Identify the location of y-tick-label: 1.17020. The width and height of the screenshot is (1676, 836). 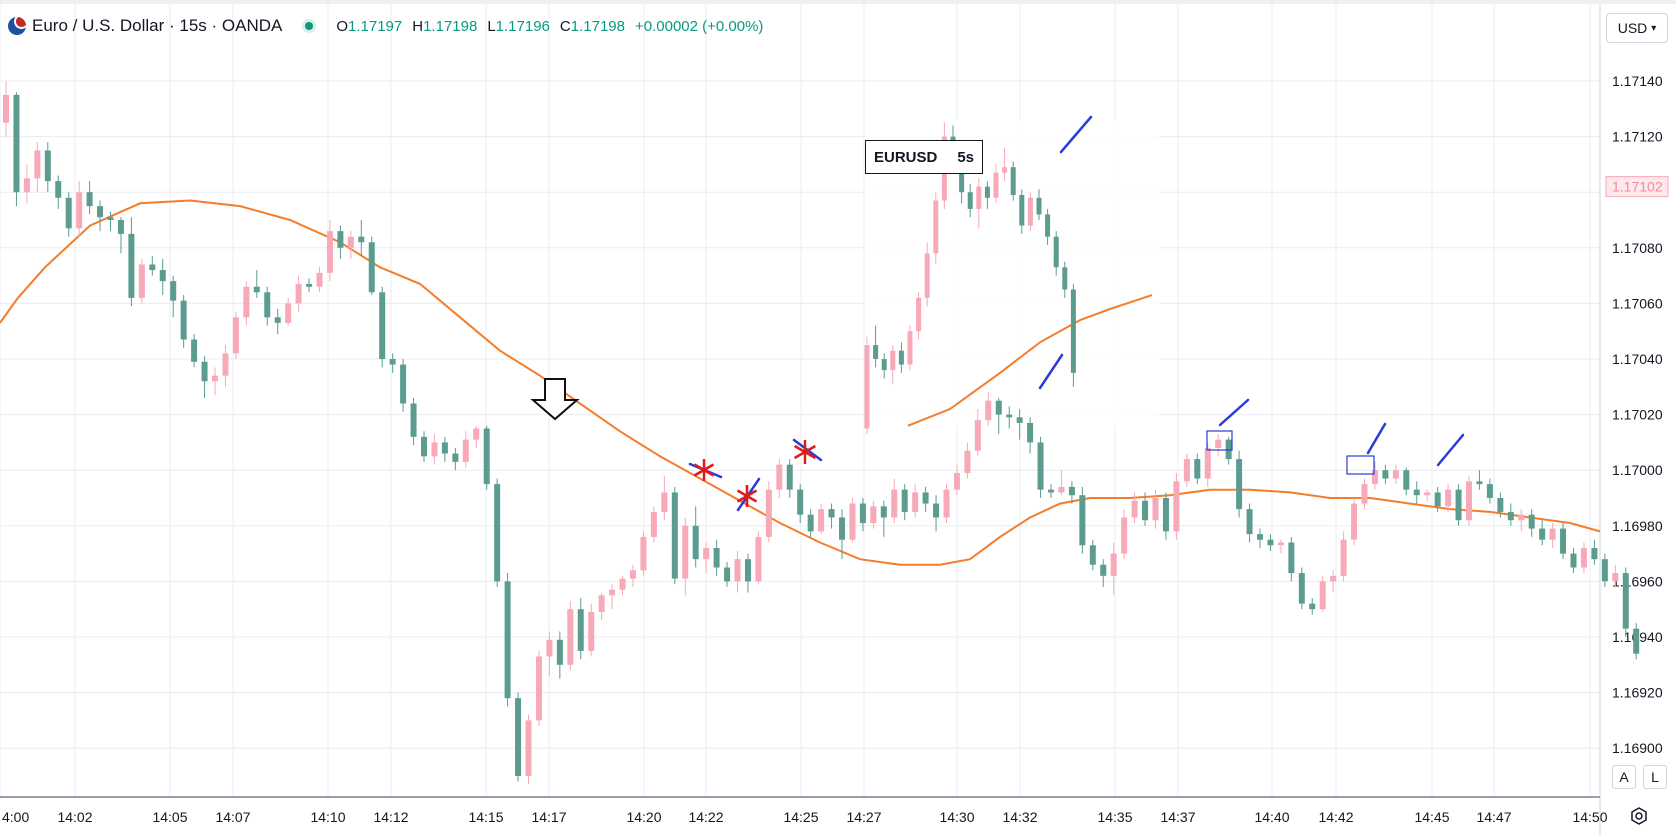
(1637, 415).